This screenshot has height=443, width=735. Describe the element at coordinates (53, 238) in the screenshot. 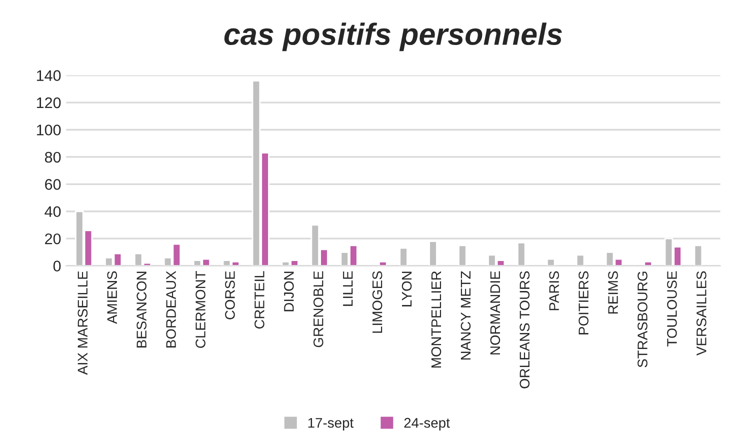

I see `y-tick-label: 20` at that location.